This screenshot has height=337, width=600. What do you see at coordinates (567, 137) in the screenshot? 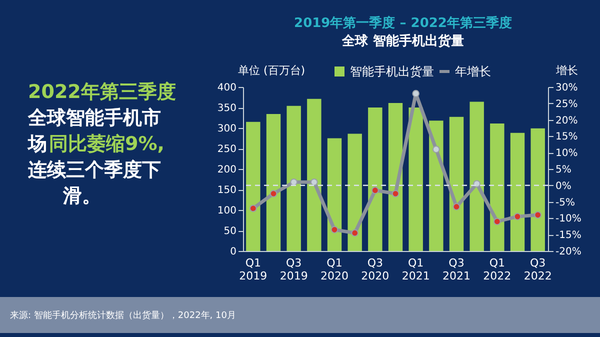
I see `y2-tick-label: 15%` at bounding box center [567, 137].